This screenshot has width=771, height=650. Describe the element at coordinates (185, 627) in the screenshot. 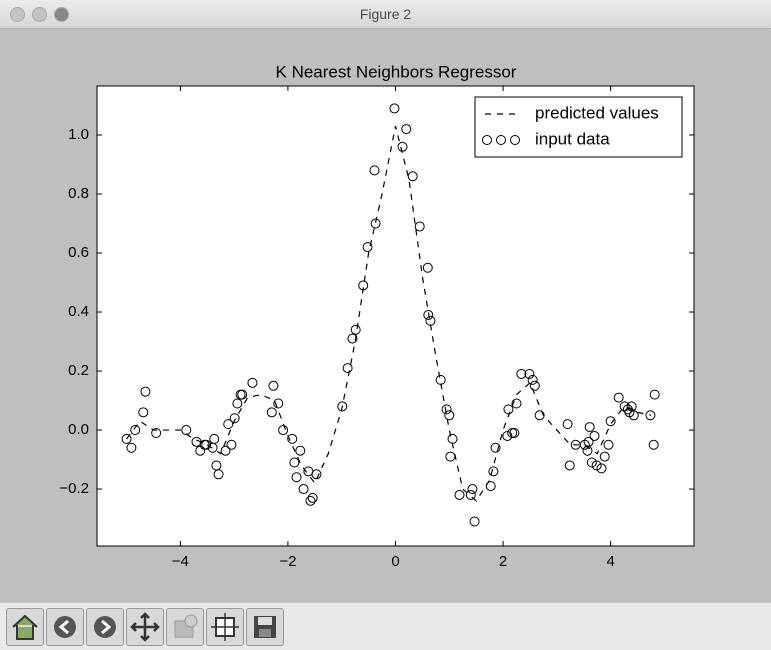

I see `zoom-rect-button` at that location.